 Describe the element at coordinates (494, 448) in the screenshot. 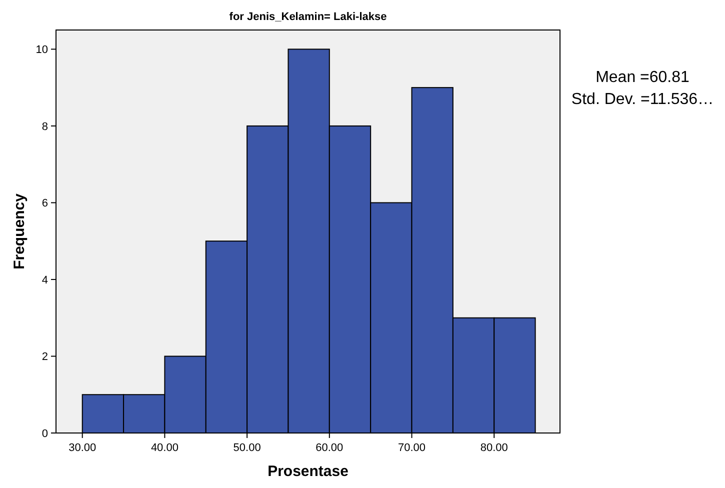

I see `x-tick-label: 80.00` at that location.